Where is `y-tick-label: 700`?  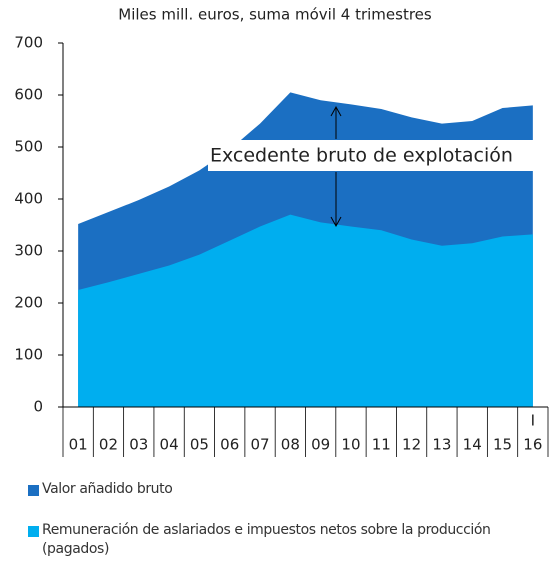 y-tick-label: 700 is located at coordinates (28, 43).